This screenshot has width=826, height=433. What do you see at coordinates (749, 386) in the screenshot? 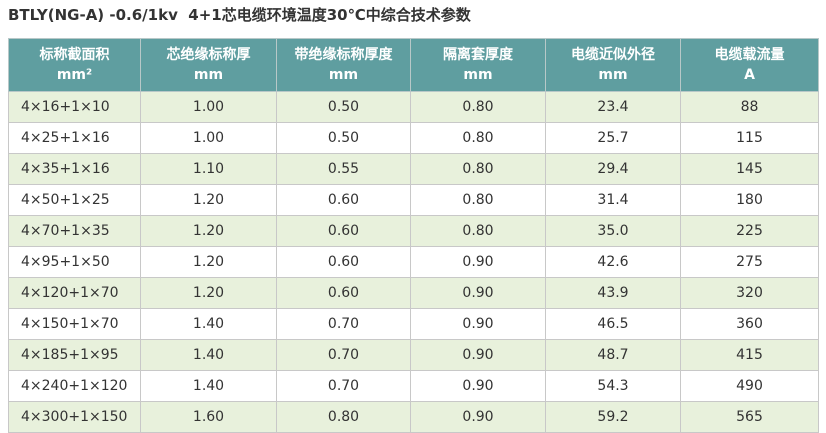
I see `table-cell: 490` at bounding box center [749, 386].